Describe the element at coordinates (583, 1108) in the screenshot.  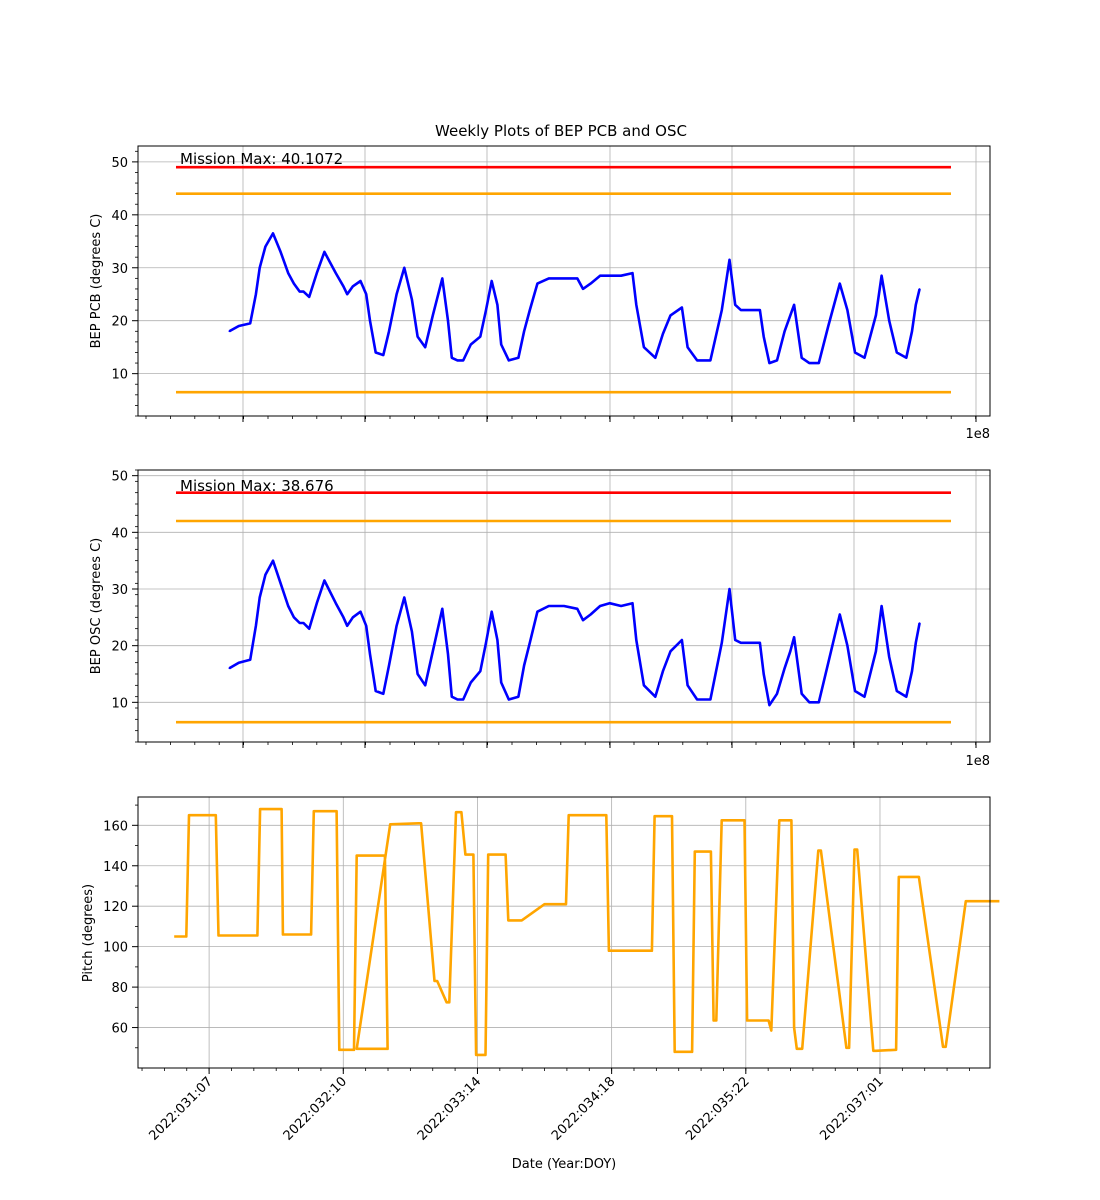
I see `pitch-x-tick-label: 2022:034:18` at that location.